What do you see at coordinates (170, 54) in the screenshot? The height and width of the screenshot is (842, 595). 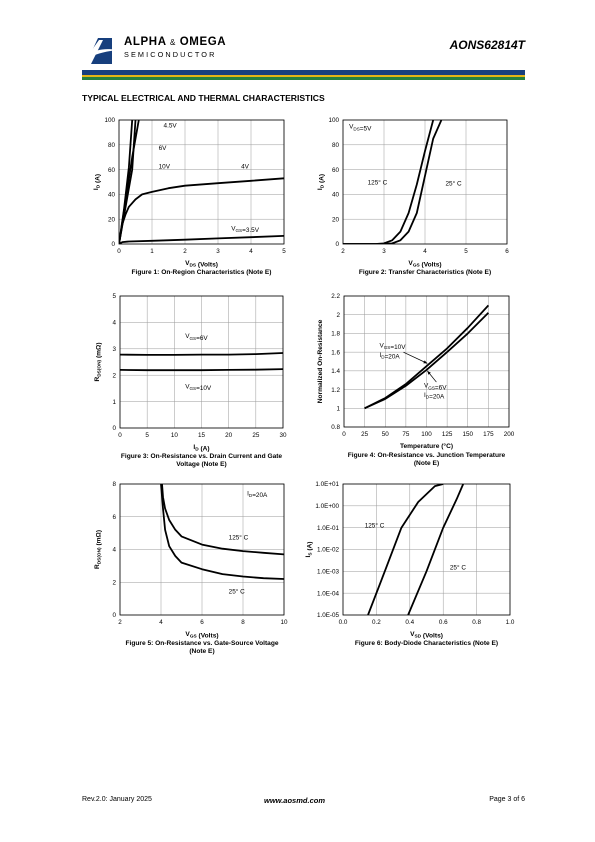 I see `brand-subtitle: SEMICONDUCTOR` at bounding box center [170, 54].